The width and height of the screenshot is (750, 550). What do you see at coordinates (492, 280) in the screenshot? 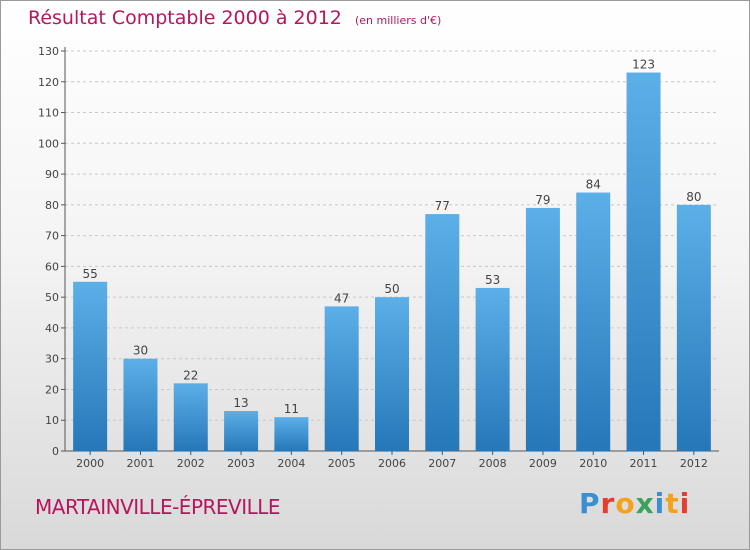
I see `data-label: 53` at bounding box center [492, 280].